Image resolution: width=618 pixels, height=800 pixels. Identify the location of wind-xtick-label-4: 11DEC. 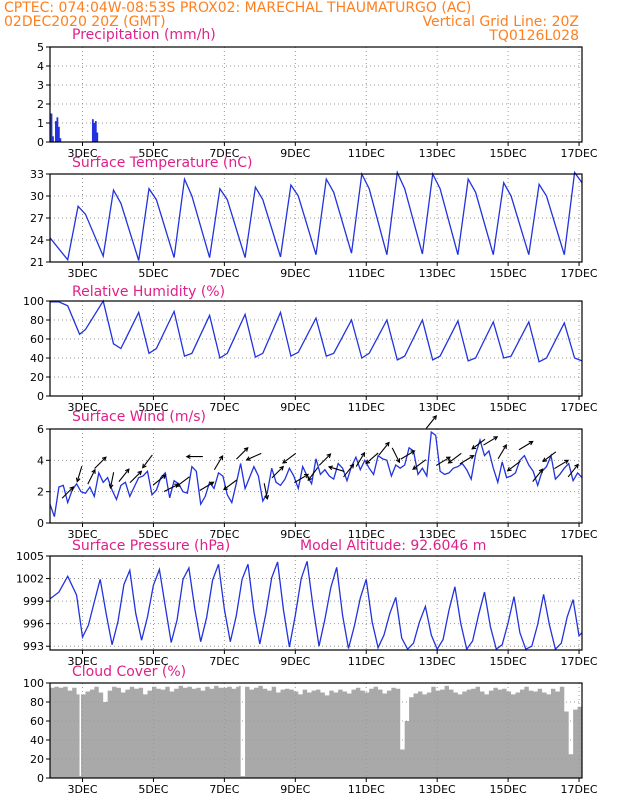
(366, 534).